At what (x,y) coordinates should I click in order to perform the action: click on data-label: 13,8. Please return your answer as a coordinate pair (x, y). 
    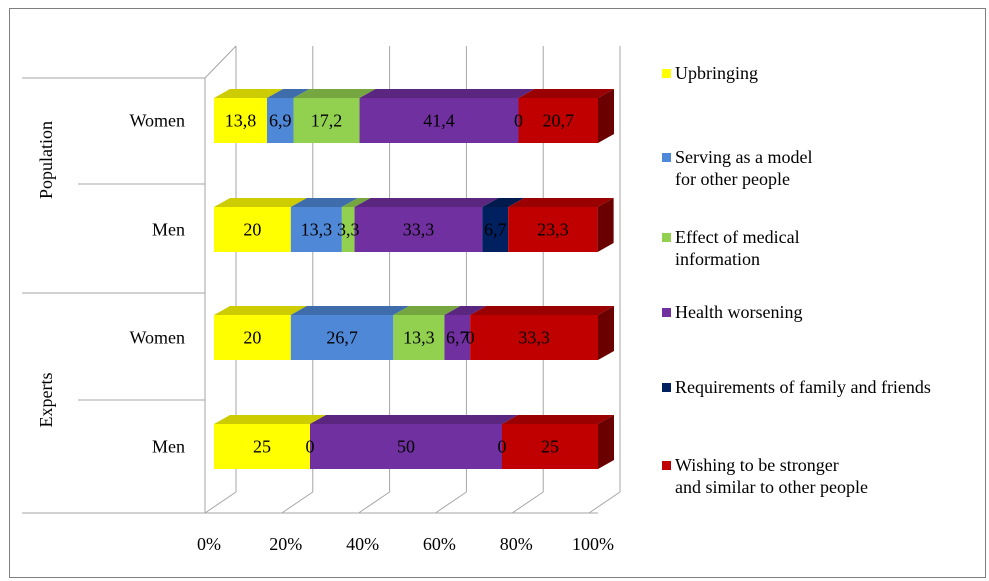
    Looking at the image, I should click on (241, 121).